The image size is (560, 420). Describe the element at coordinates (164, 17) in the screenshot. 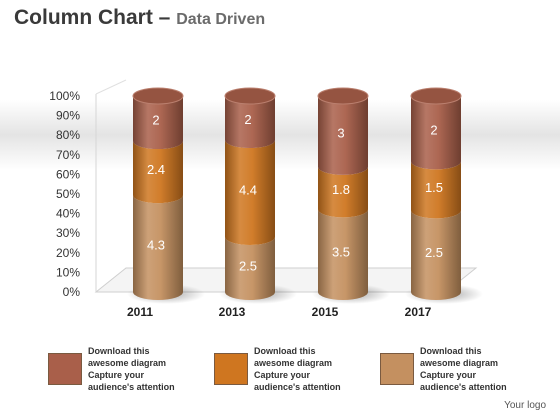

I see `title-dash: –` at that location.